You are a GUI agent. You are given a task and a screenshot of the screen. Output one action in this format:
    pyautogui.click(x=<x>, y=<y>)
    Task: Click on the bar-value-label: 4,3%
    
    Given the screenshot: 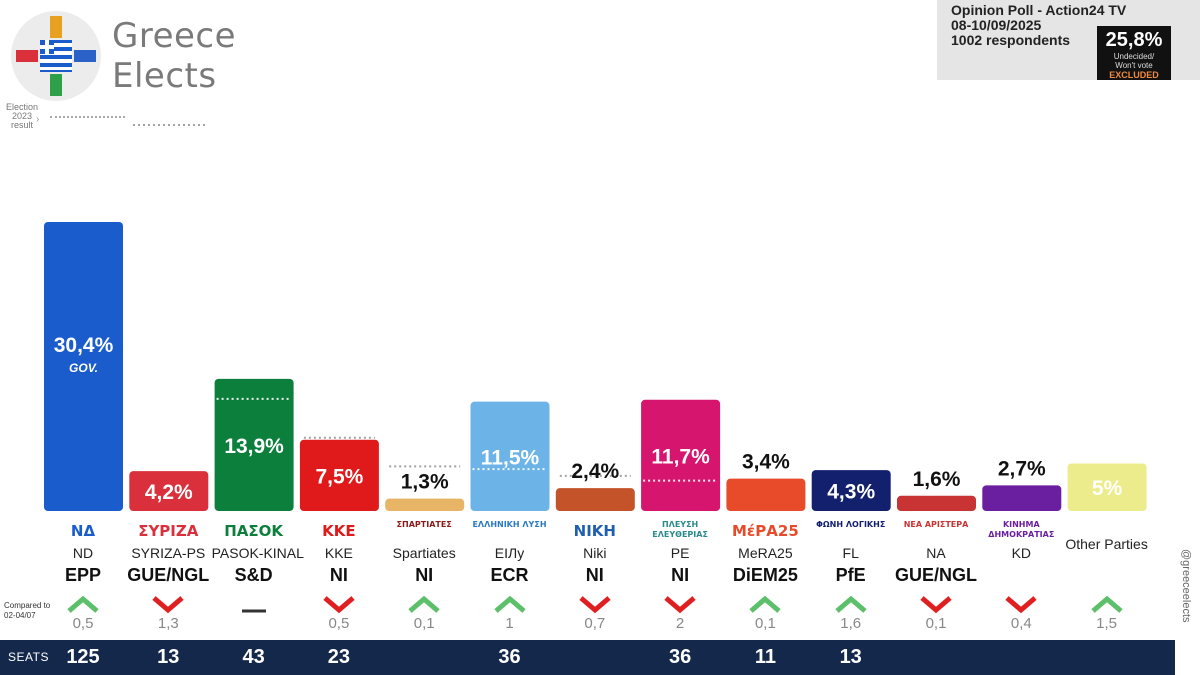 What is the action you would take?
    pyautogui.click(x=851, y=492)
    